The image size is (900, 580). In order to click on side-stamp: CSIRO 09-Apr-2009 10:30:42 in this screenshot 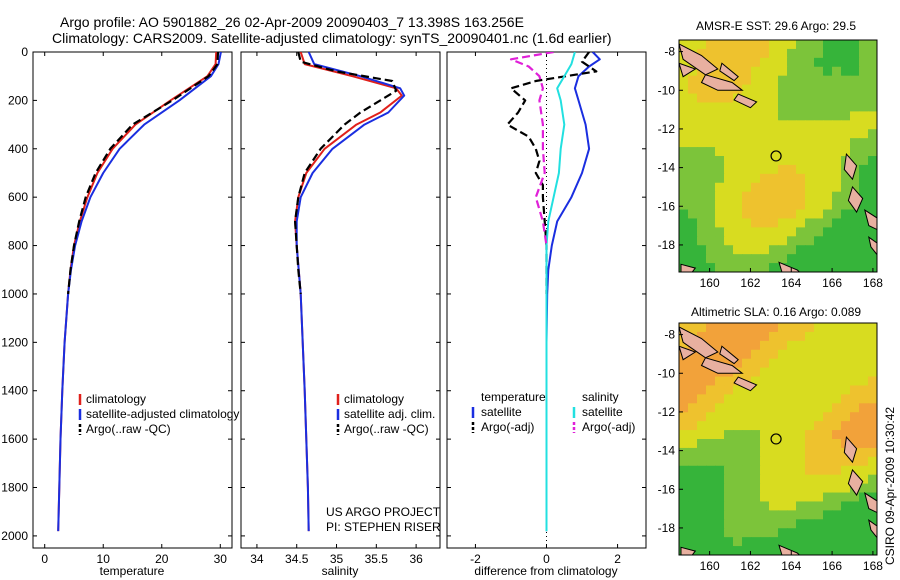, I will do `click(890, 486)`.